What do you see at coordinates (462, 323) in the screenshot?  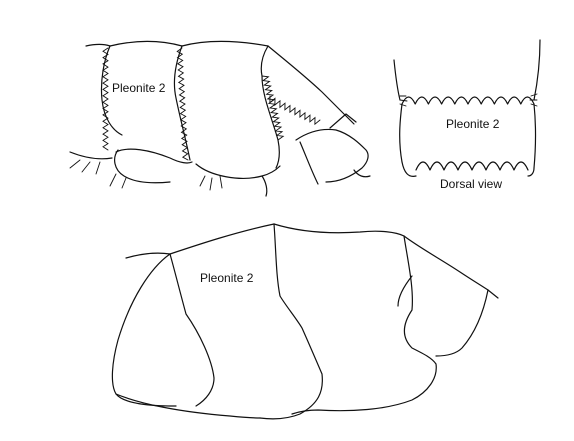 I see `lower-urosome-posterior` at bounding box center [462, 323].